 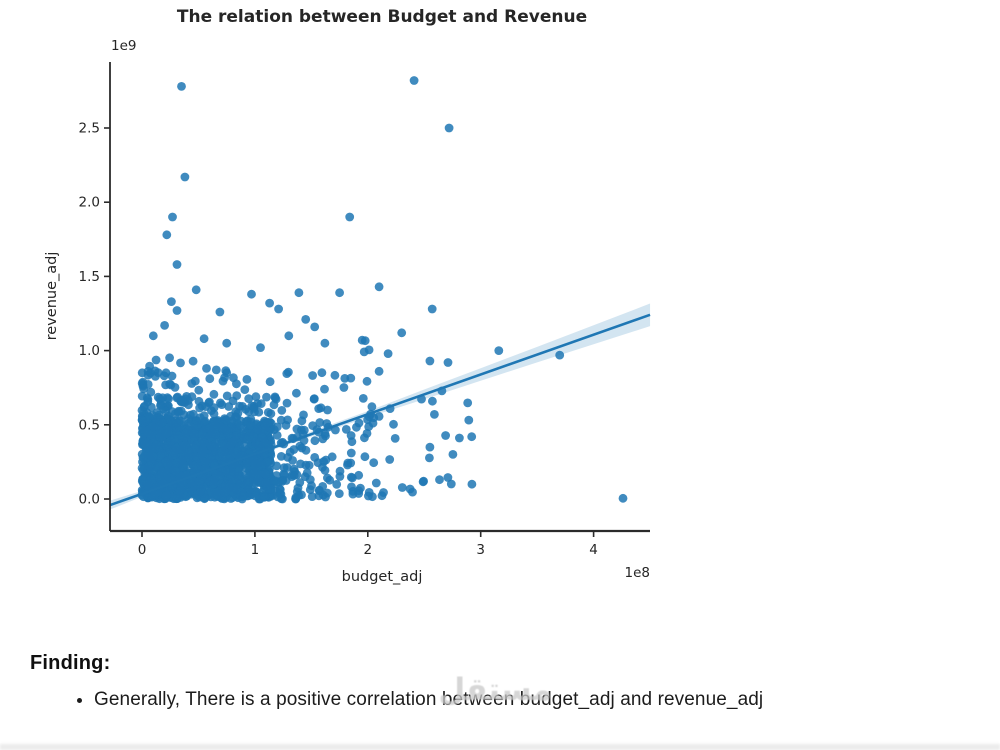 I want to click on x-tick-label: 3, so click(x=480, y=550).